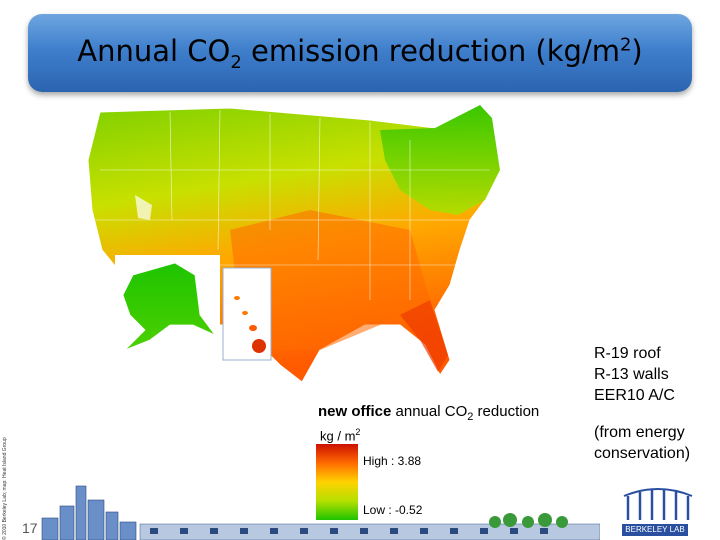  Describe the element at coordinates (627, 353) in the screenshot. I see `spec-roof: R-19 roof` at that location.